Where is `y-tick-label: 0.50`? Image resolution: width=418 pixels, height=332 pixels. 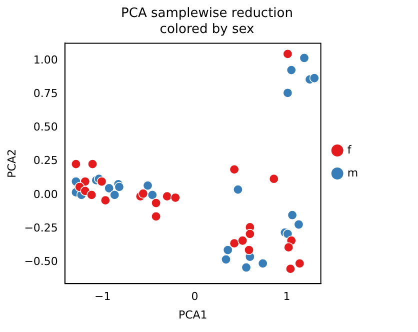
y-tick-label: 0.50 is located at coordinates (45, 127).